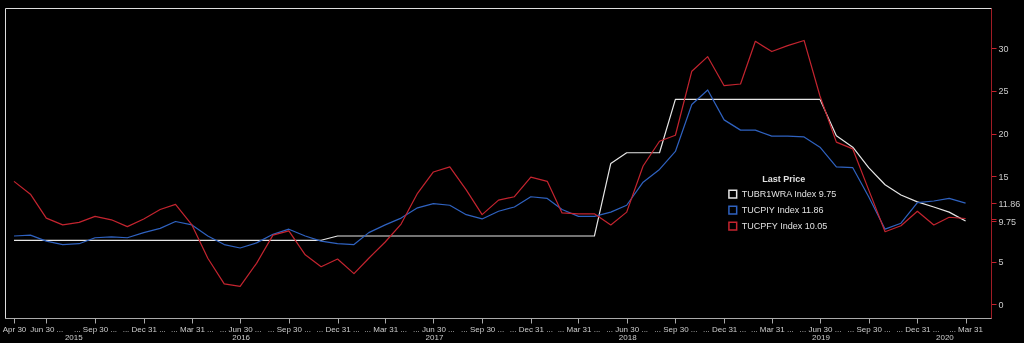 Image resolution: width=1024 pixels, height=343 pixels. I want to click on x2-tick-label: 2015, so click(74, 337).